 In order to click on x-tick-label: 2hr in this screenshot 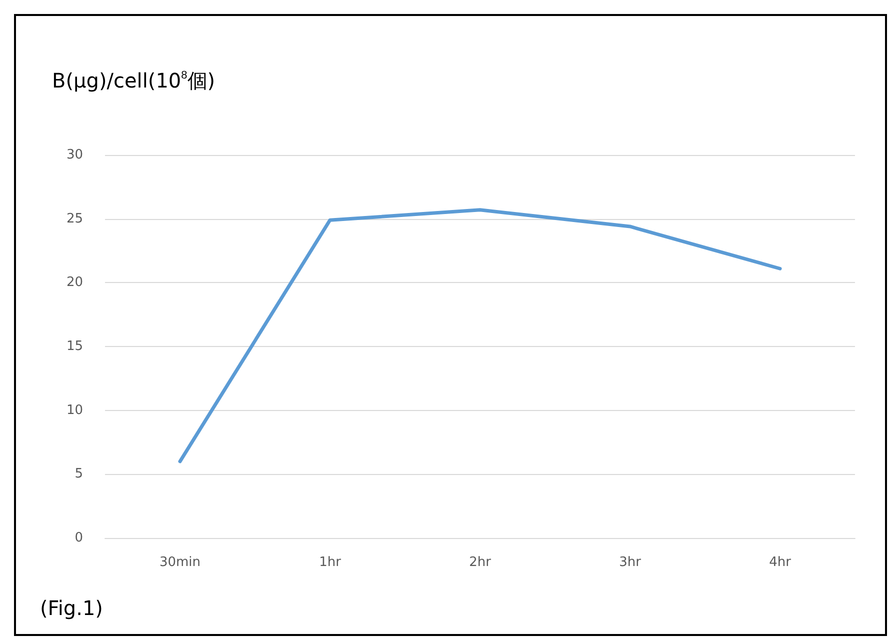, I will do `click(480, 562)`.